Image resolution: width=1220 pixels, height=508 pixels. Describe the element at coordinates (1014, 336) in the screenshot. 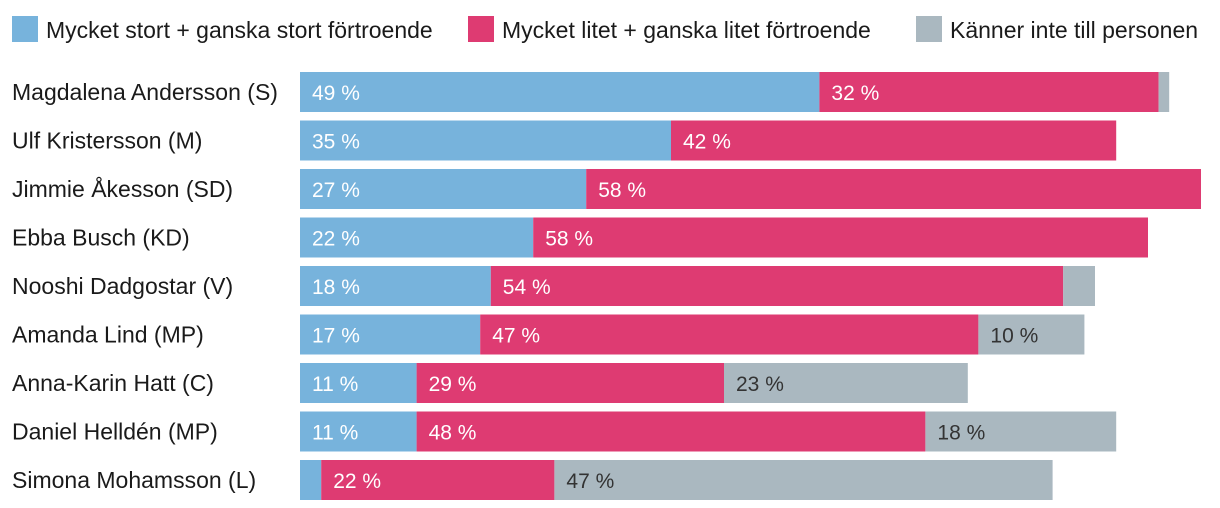

I see `data-label: 10 %` at that location.